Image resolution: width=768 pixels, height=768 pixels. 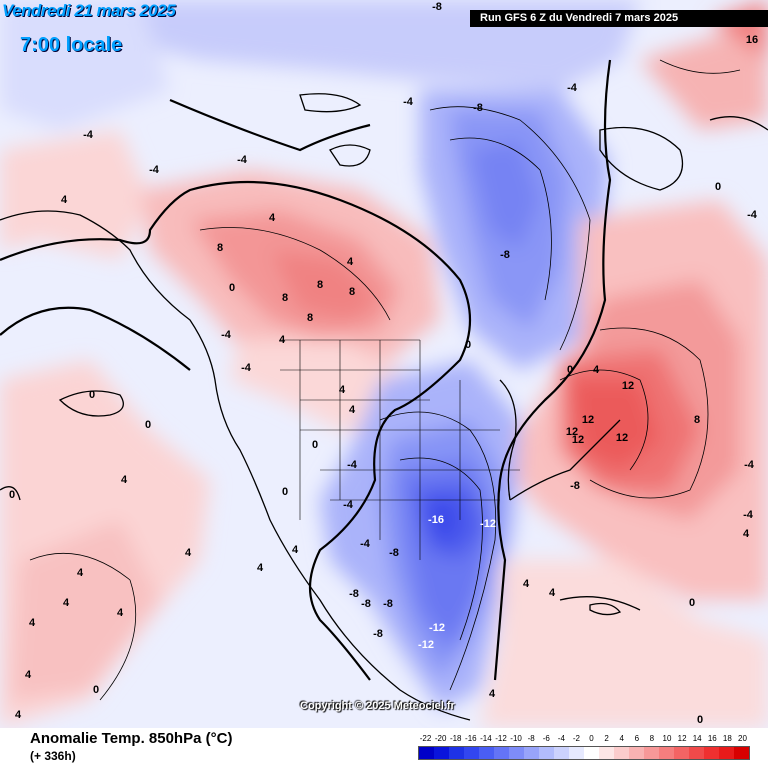 What do you see at coordinates (591, 738) in the screenshot?
I see `legend-tick: 0` at bounding box center [591, 738].